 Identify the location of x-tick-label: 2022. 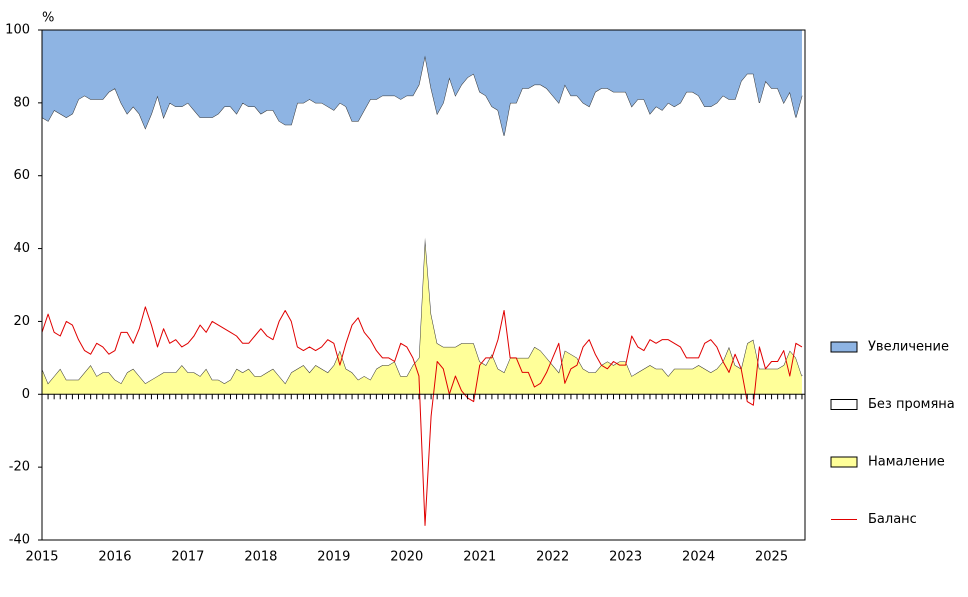
(552, 557).